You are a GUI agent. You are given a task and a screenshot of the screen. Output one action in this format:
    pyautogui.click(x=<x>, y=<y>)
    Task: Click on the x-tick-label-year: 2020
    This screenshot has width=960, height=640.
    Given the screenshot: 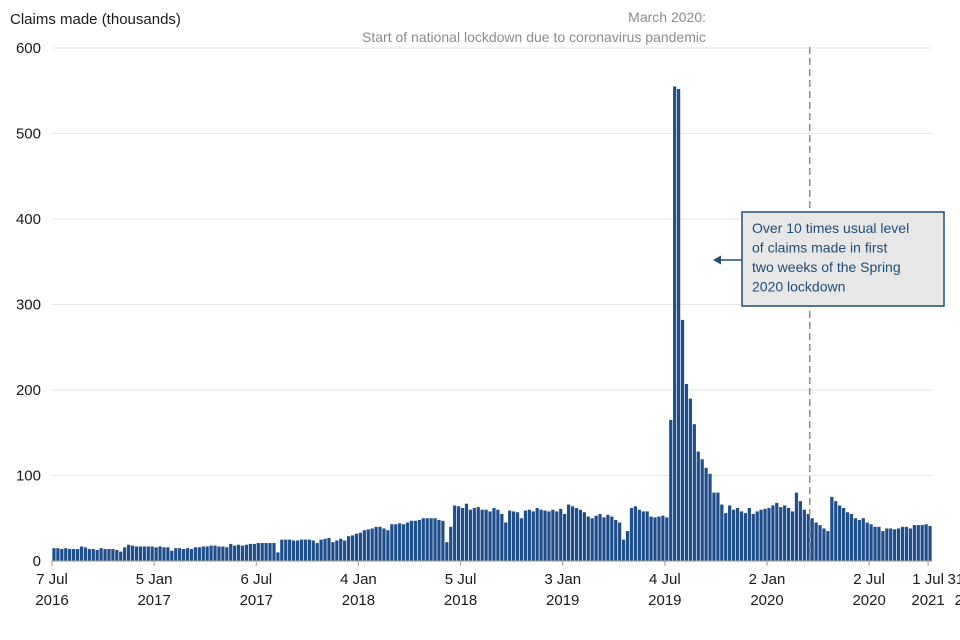 What is the action you would take?
    pyautogui.click(x=766, y=600)
    